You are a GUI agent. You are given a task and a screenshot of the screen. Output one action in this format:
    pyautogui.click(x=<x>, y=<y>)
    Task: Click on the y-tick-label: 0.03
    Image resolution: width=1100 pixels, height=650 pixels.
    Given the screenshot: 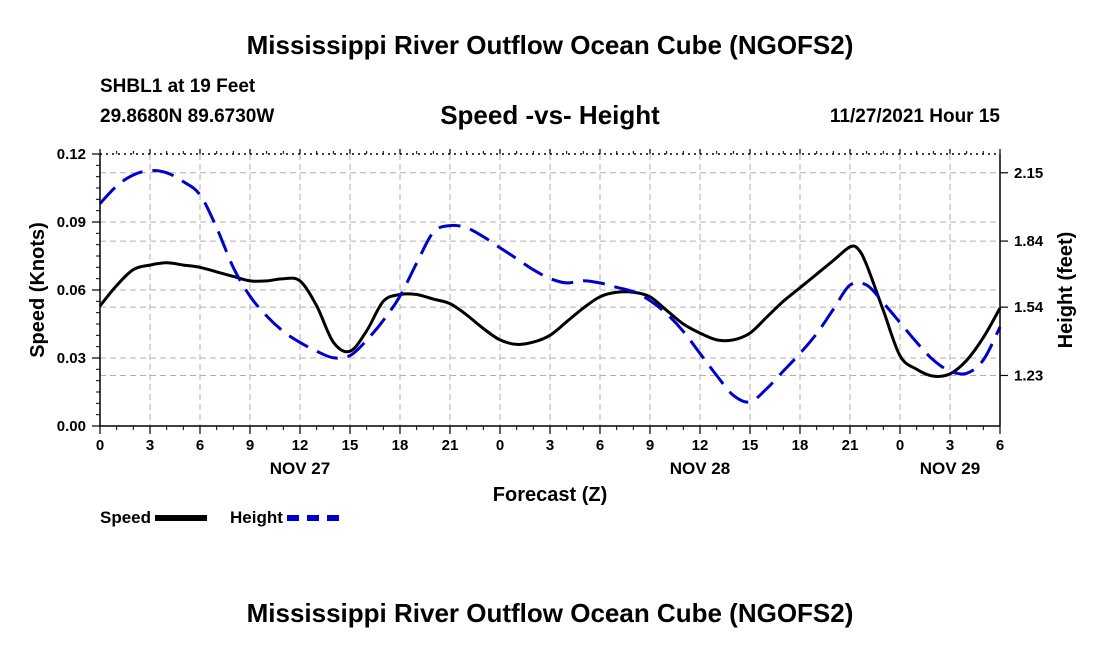 What is the action you would take?
    pyautogui.click(x=71, y=358)
    